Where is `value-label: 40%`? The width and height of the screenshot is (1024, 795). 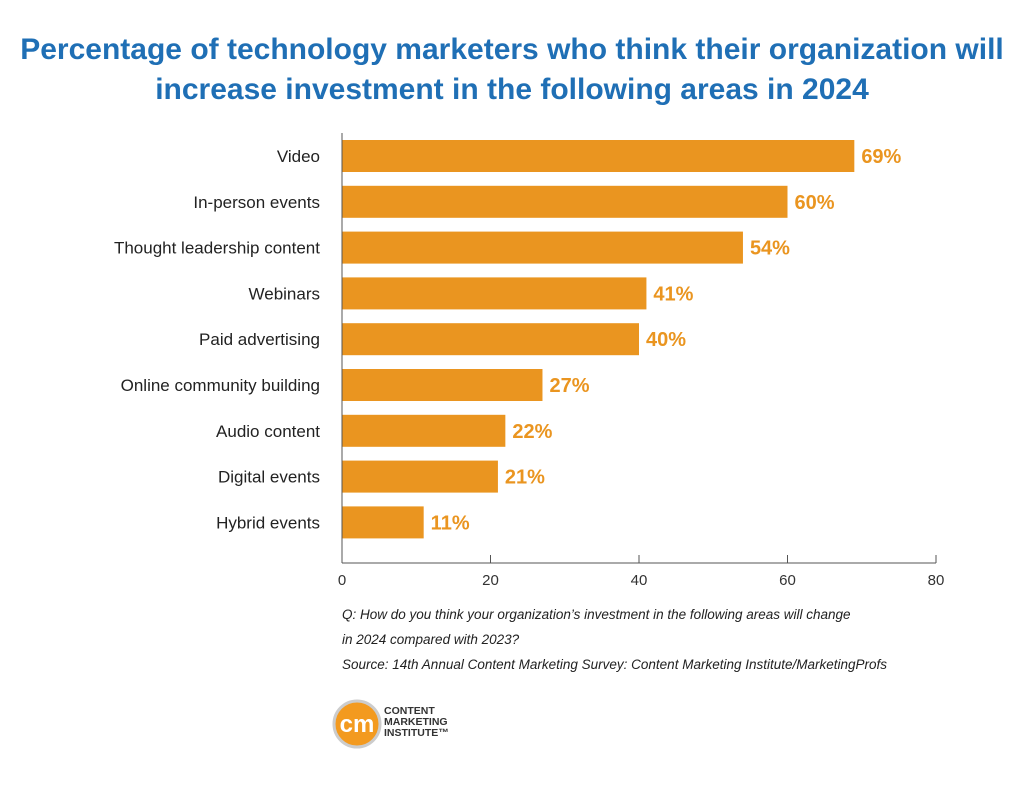 value-label: 40% is located at coordinates (666, 340).